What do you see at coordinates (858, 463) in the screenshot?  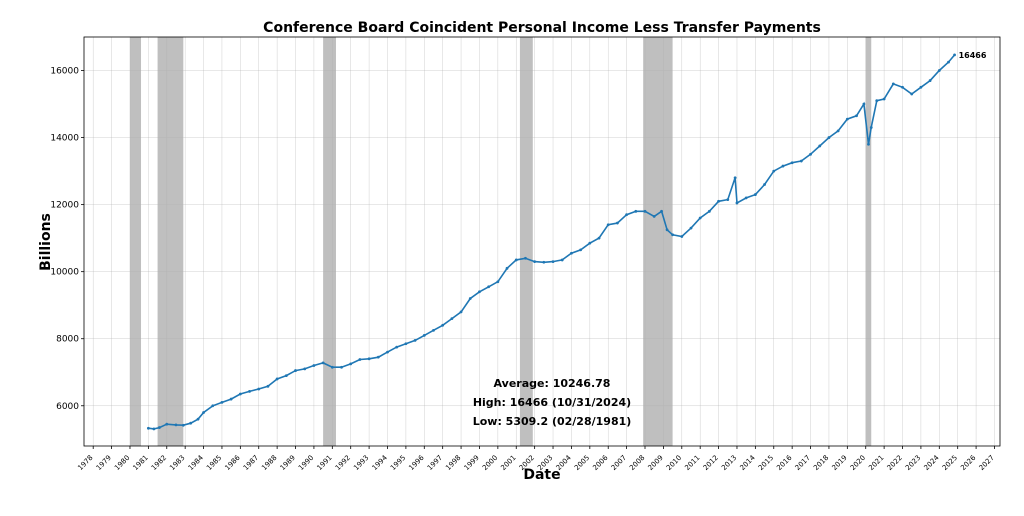 I see `x-tick-label: 2020` at bounding box center [858, 463].